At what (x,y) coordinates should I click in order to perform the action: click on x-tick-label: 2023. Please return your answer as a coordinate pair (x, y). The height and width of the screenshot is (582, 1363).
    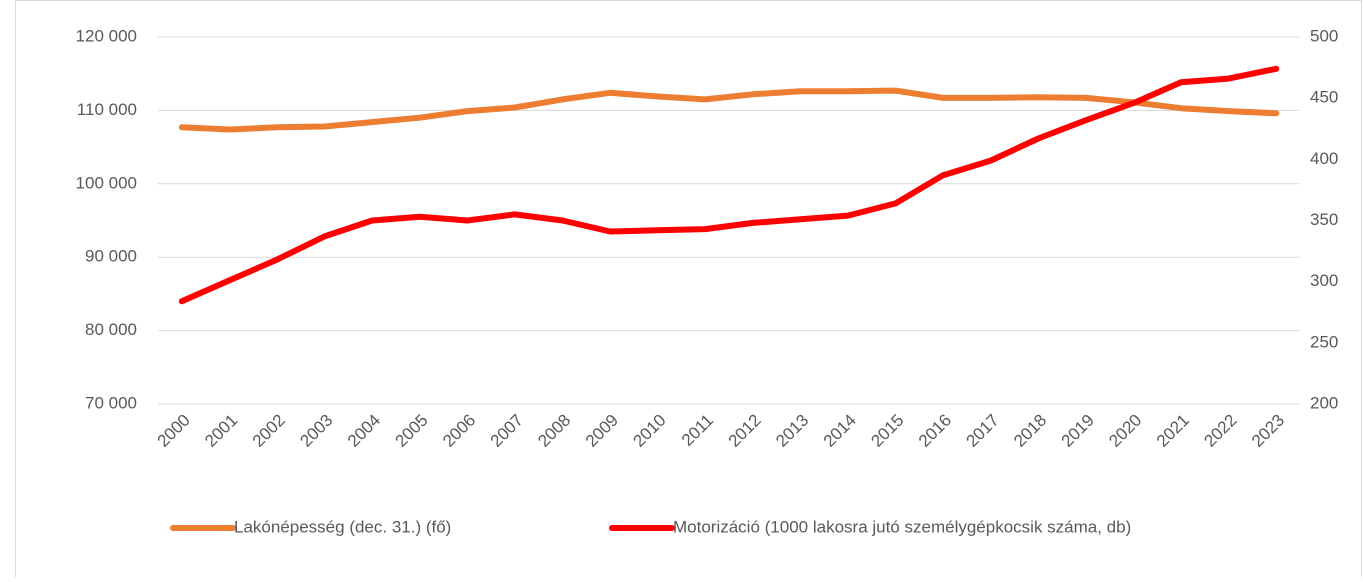
    Looking at the image, I should click on (1268, 431).